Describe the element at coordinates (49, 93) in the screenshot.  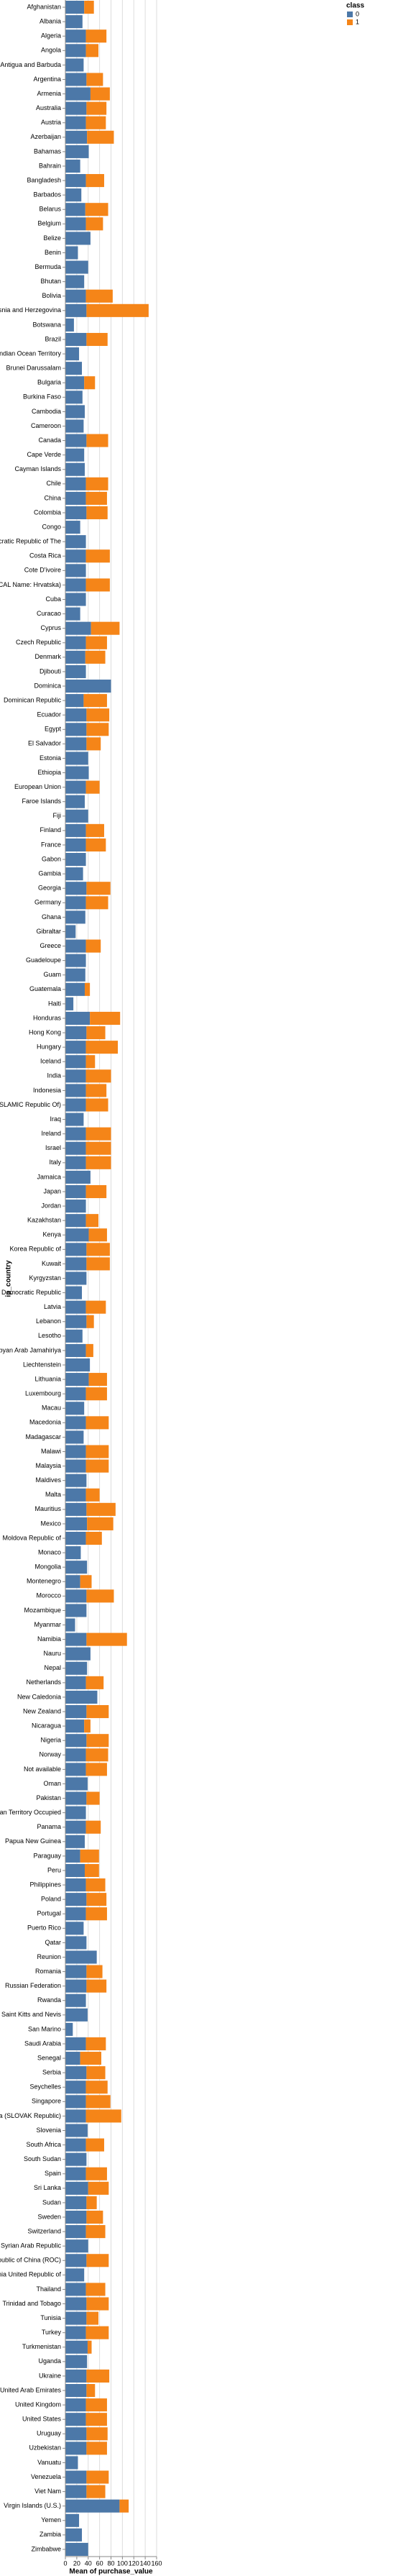
I see `y-tick-label: Armenia` at that location.